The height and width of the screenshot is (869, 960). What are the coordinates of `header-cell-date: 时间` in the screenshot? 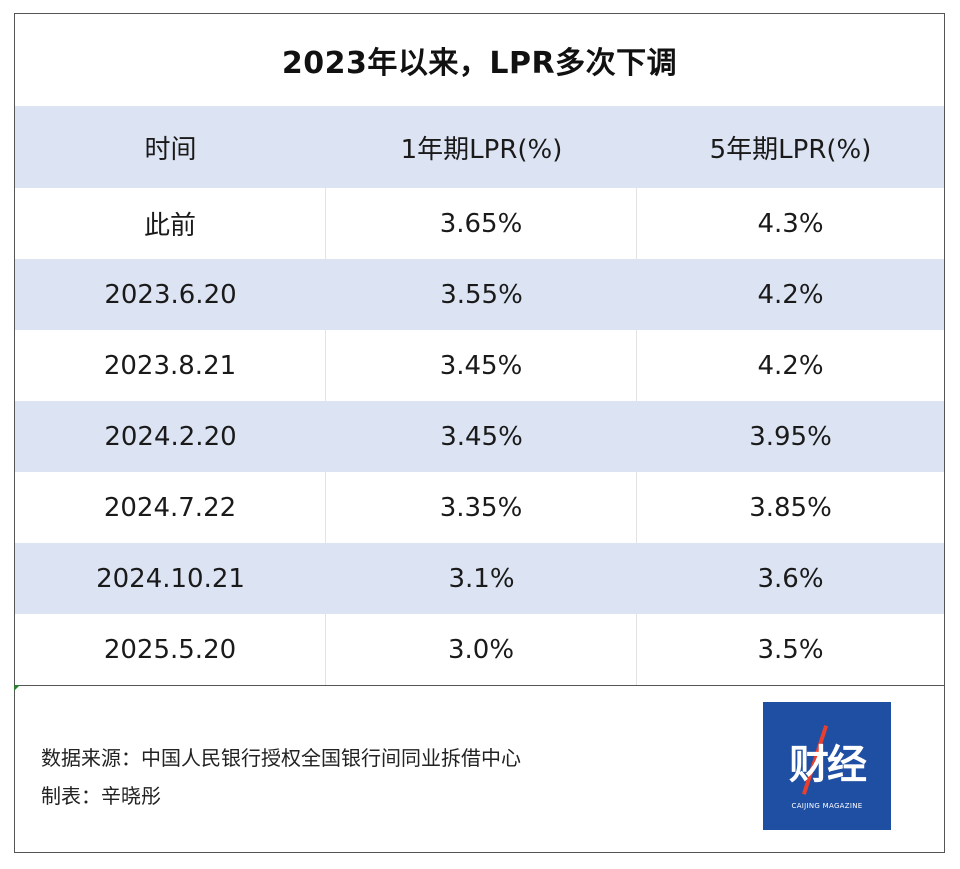 It's located at (170, 149).